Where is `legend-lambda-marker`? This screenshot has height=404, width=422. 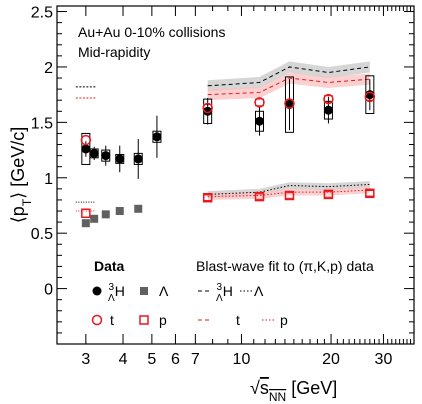
legend-lambda-marker is located at coordinates (144, 291).